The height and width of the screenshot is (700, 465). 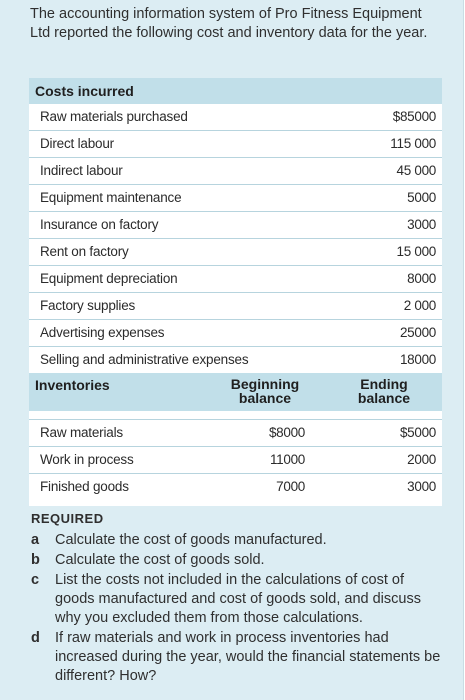 What do you see at coordinates (102, 332) in the screenshot?
I see `cost-label: Advertising expenses` at bounding box center [102, 332].